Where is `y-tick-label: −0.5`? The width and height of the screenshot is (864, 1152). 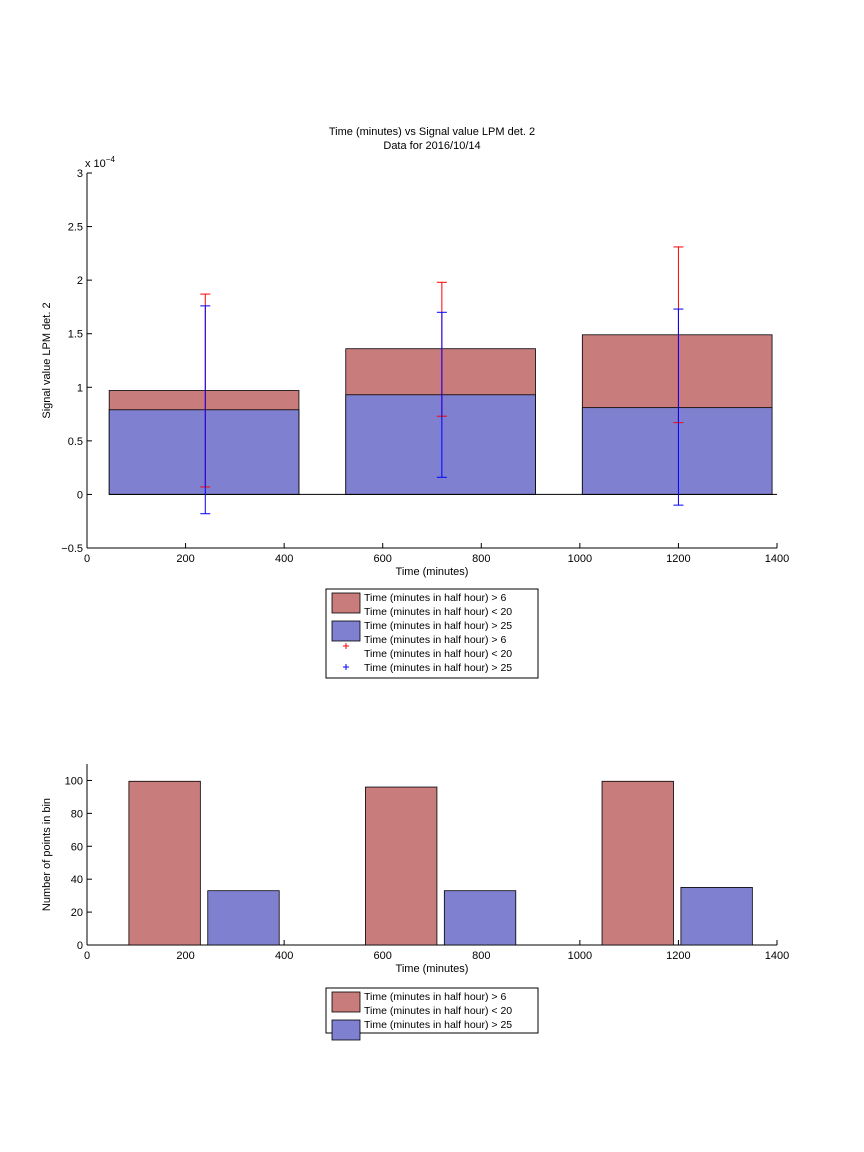
y-tick-label: −0.5 is located at coordinates (72, 549).